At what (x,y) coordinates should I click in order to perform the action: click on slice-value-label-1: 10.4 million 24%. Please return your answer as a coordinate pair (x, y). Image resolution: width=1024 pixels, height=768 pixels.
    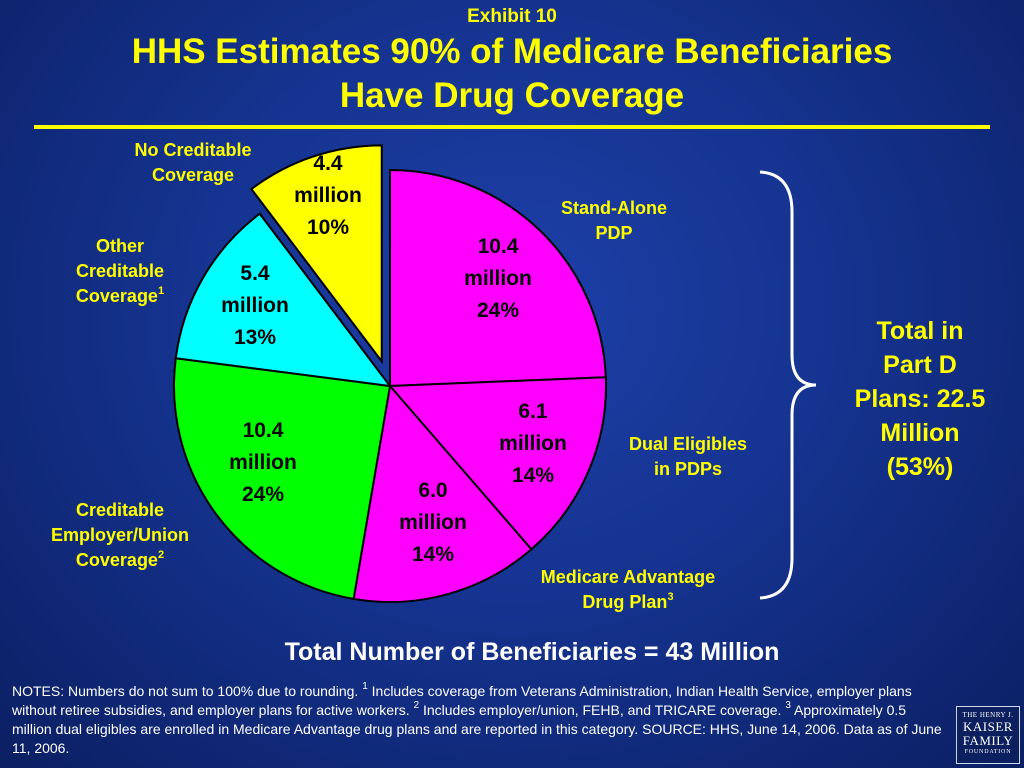
    Looking at the image, I should click on (498, 278).